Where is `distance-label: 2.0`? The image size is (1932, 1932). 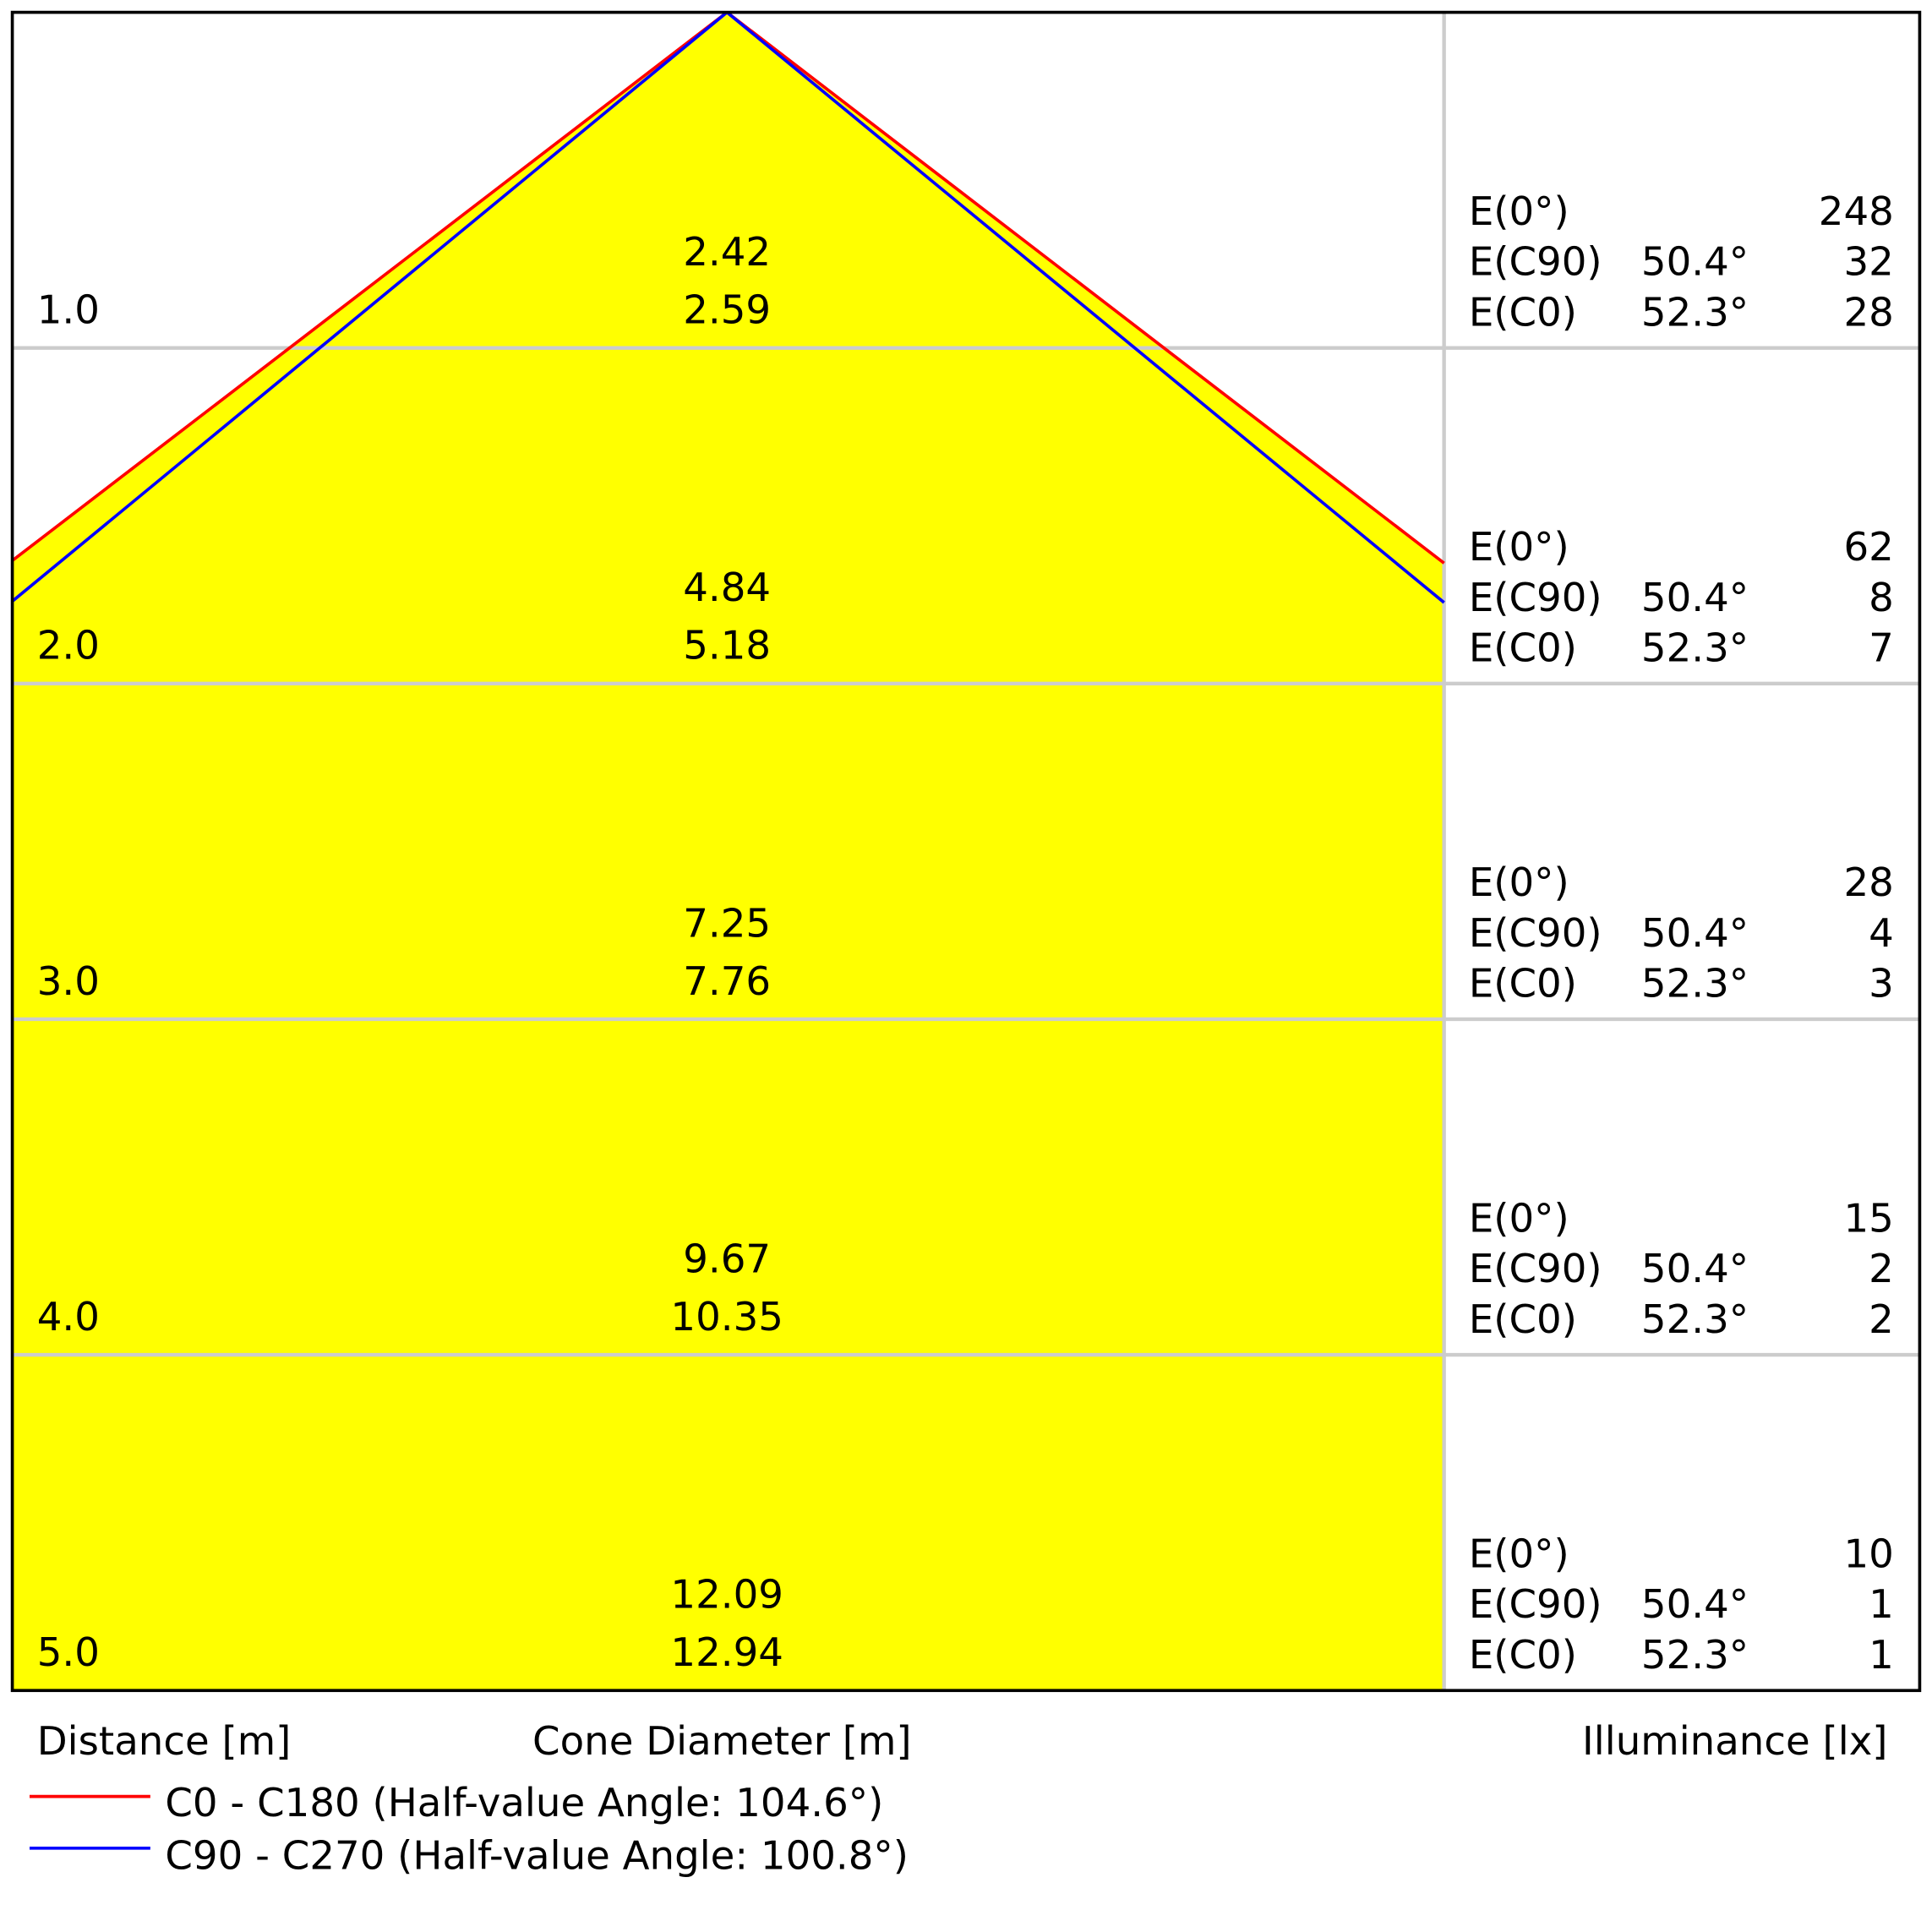 distance-label: 2.0 is located at coordinates (68, 646).